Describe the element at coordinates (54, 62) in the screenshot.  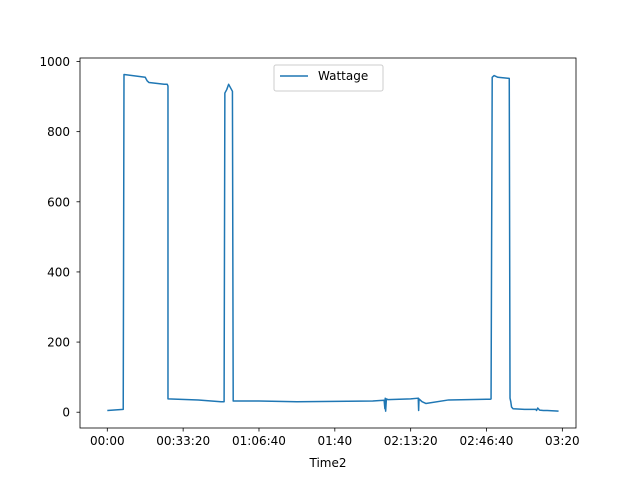
I see `y-tick-label: 1000` at that location.